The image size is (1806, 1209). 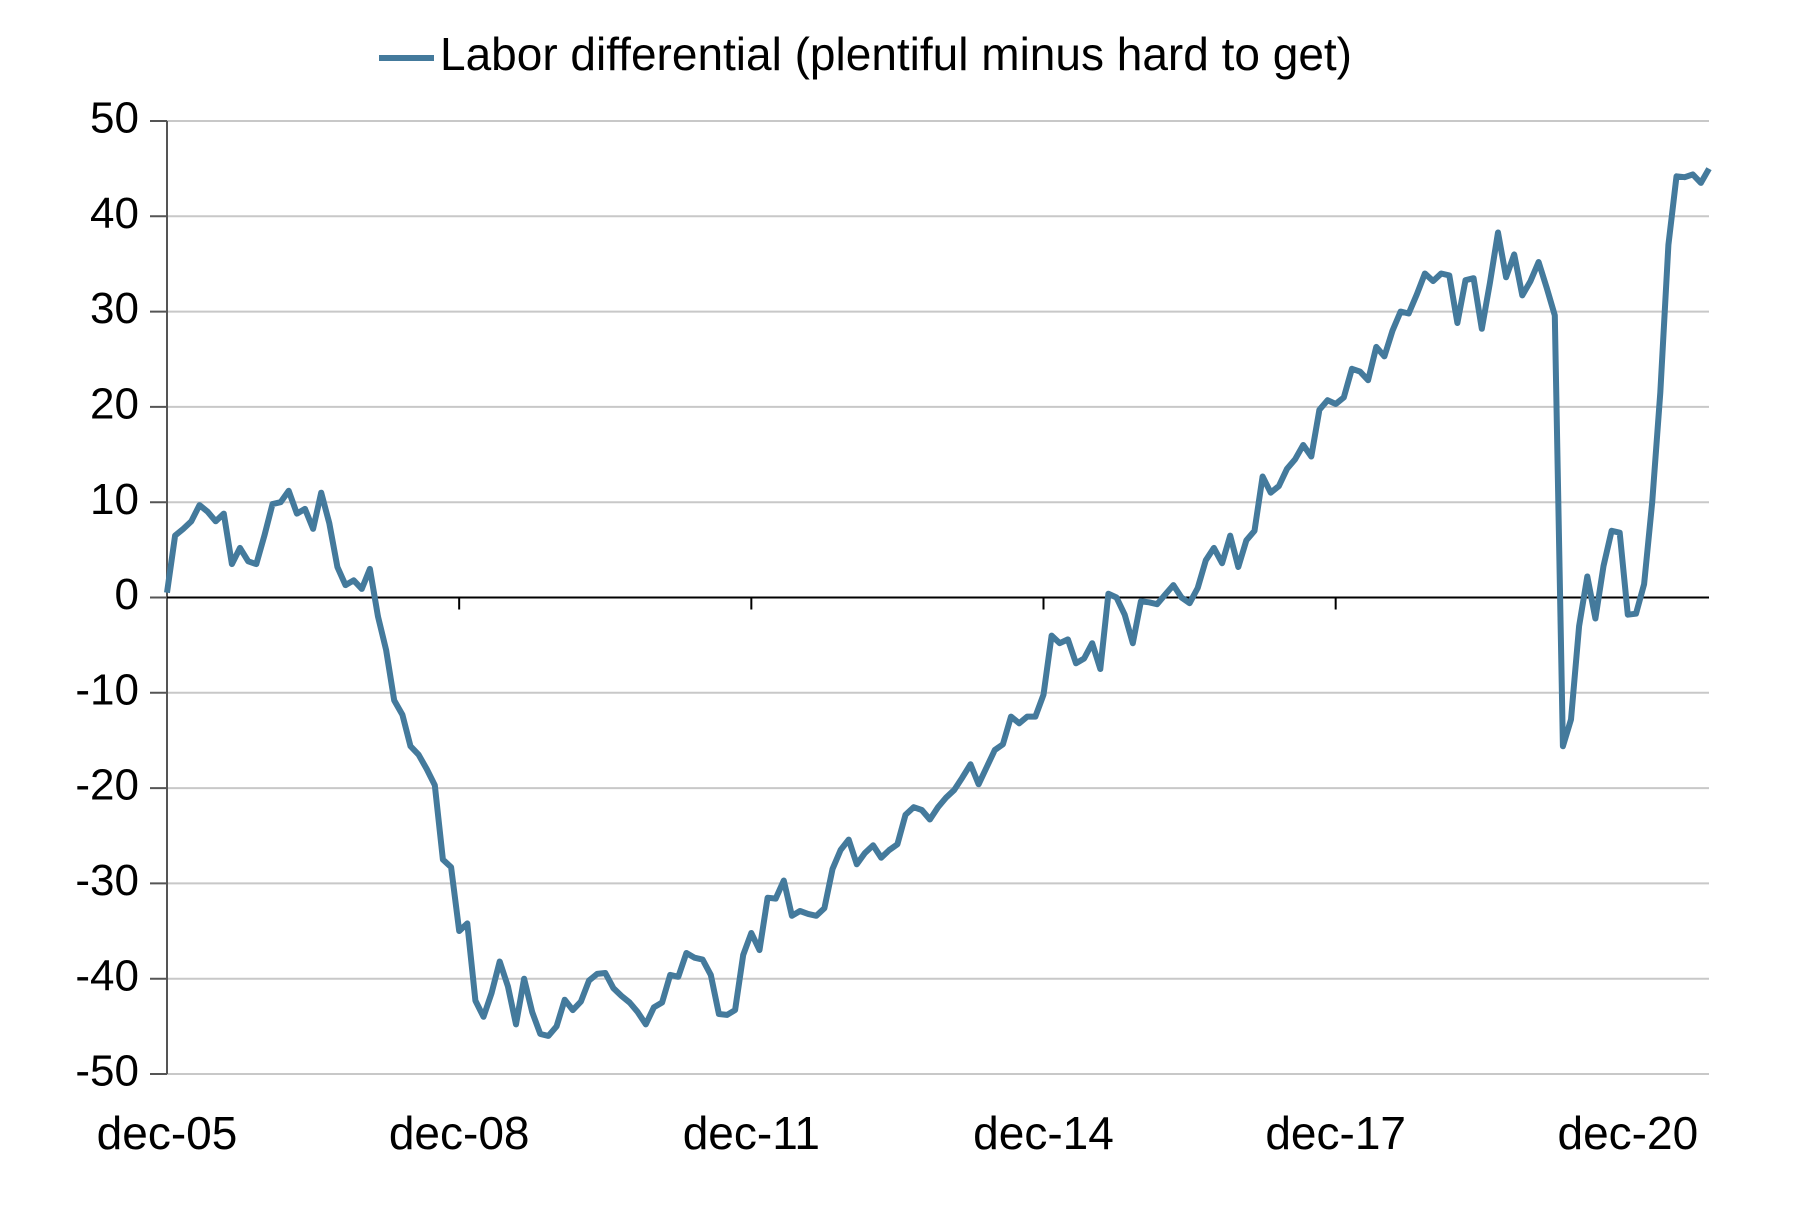 I want to click on y-tick-label: -30, so click(x=107, y=880).